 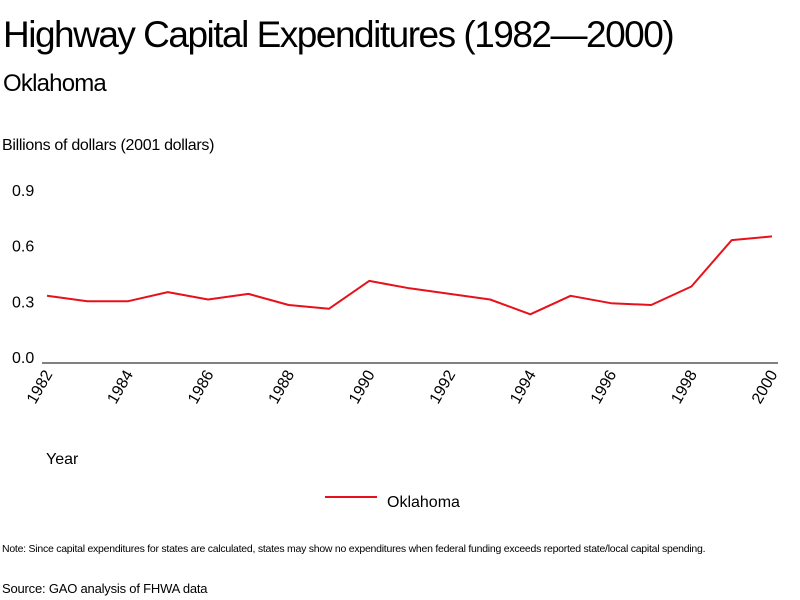 What do you see at coordinates (23, 275) in the screenshot?
I see `y-axis-ticks: 0.0 0.3 0.6 0.9` at bounding box center [23, 275].